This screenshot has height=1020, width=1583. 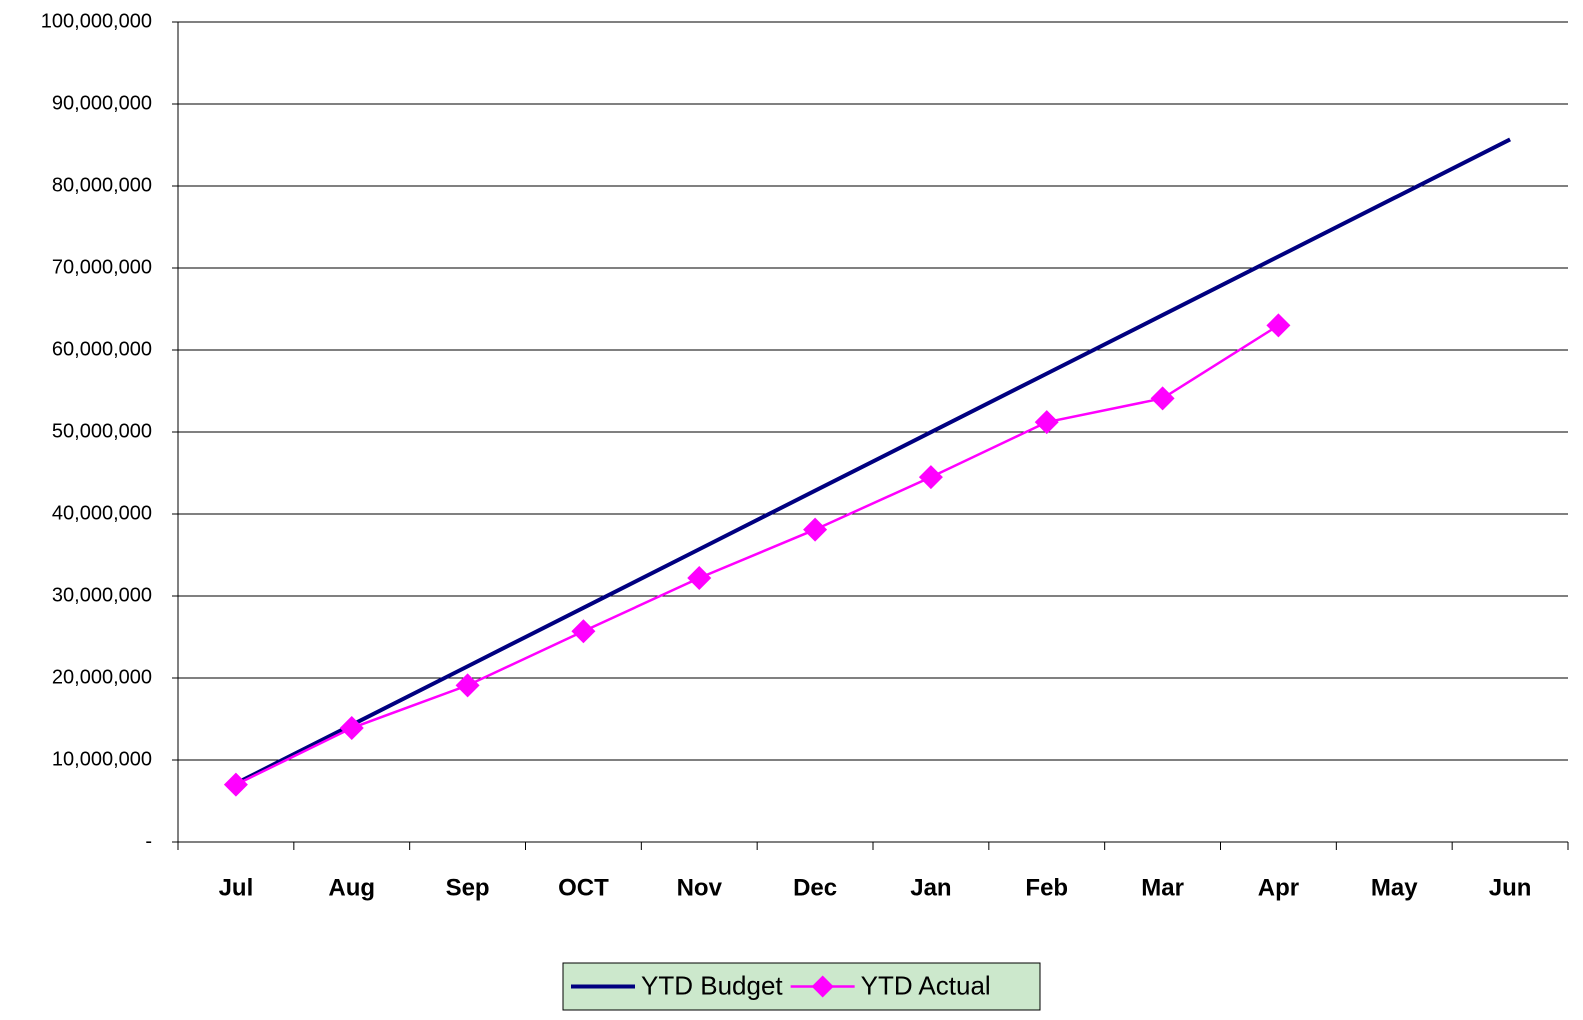 I want to click on x-tick-label: Feb, so click(x=1046, y=887).